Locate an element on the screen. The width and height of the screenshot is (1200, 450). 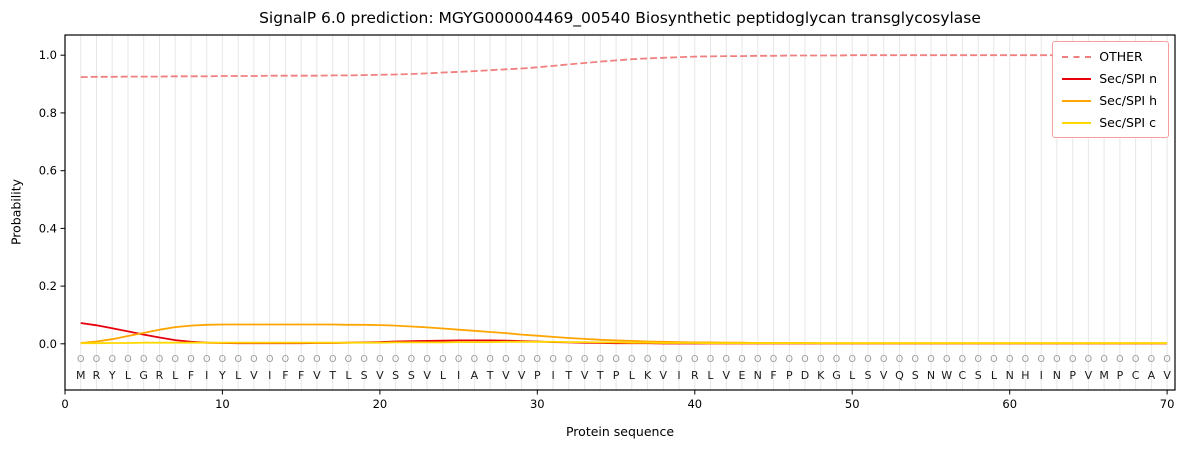
legend: OTHER Sec/SPI n Sec/SPI h Sec/SPI c is located at coordinates (1110, 89).